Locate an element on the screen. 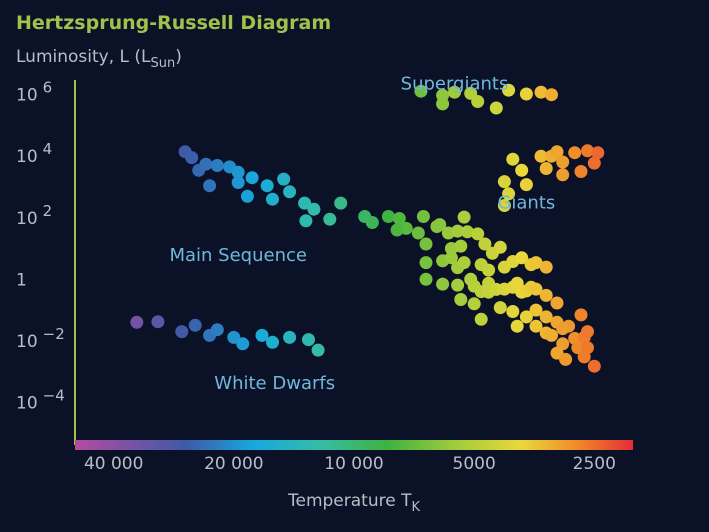 Image resolution: width=709 pixels, height=532 pixels. x-tick-label-3: 5000 is located at coordinates (474, 464).